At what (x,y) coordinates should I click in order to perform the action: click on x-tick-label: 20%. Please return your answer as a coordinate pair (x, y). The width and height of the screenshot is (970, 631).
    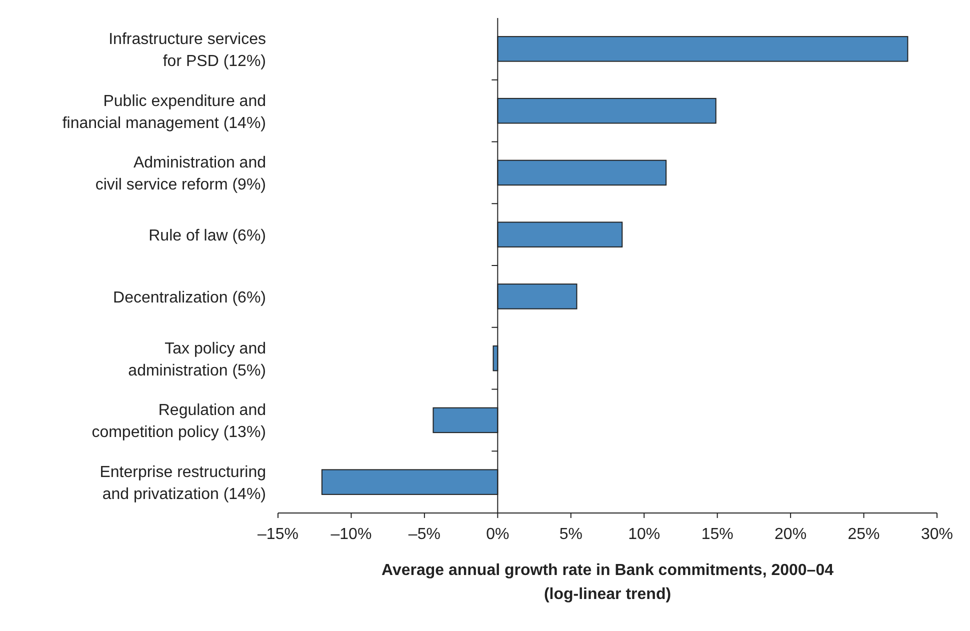
    Looking at the image, I should click on (790, 534).